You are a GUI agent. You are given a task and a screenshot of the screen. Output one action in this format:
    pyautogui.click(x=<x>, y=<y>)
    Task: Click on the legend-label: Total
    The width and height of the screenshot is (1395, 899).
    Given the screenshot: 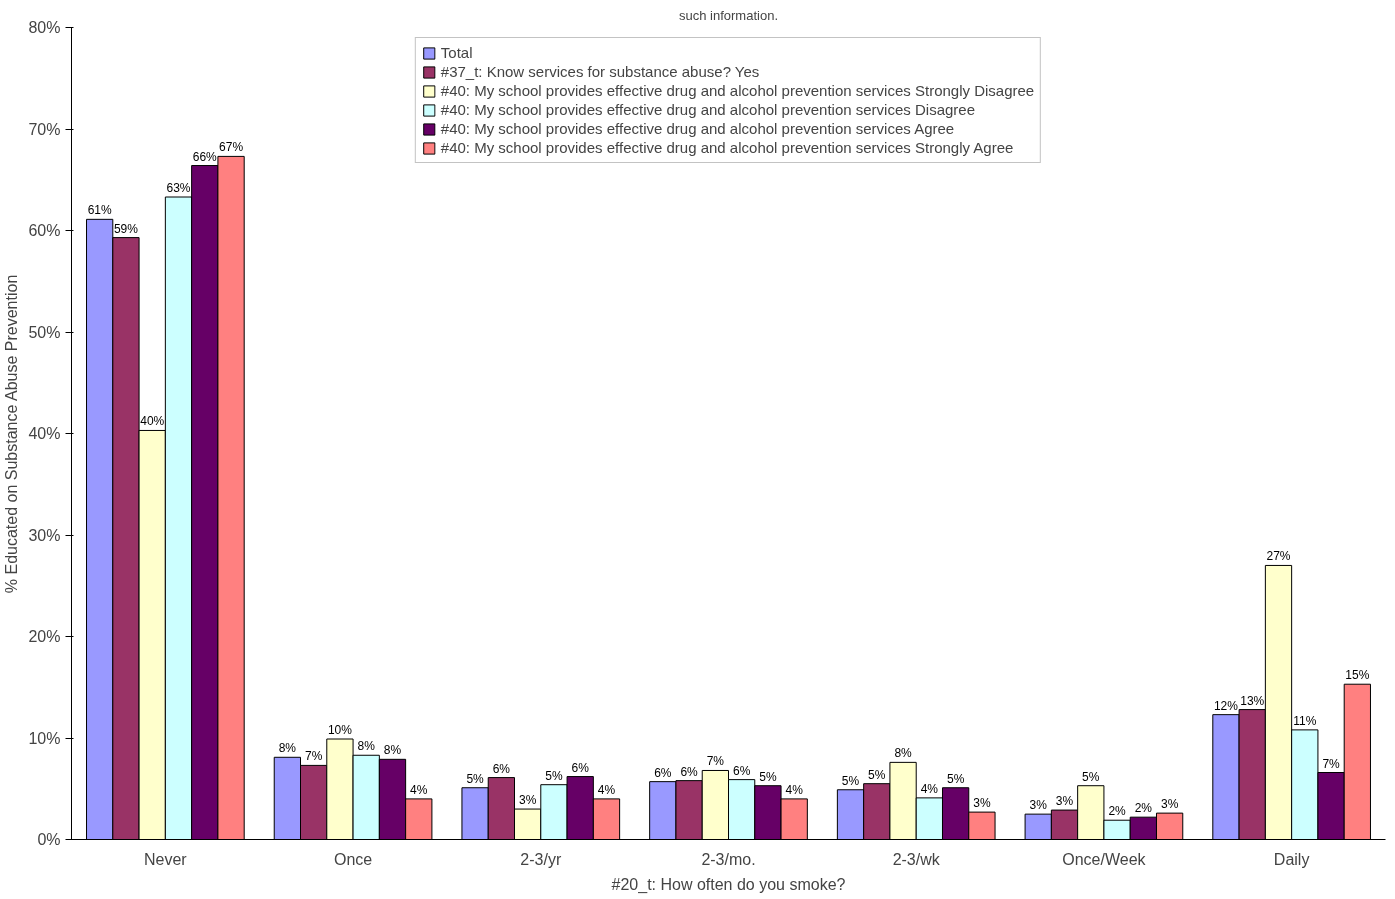 What is the action you would take?
    pyautogui.click(x=456, y=52)
    